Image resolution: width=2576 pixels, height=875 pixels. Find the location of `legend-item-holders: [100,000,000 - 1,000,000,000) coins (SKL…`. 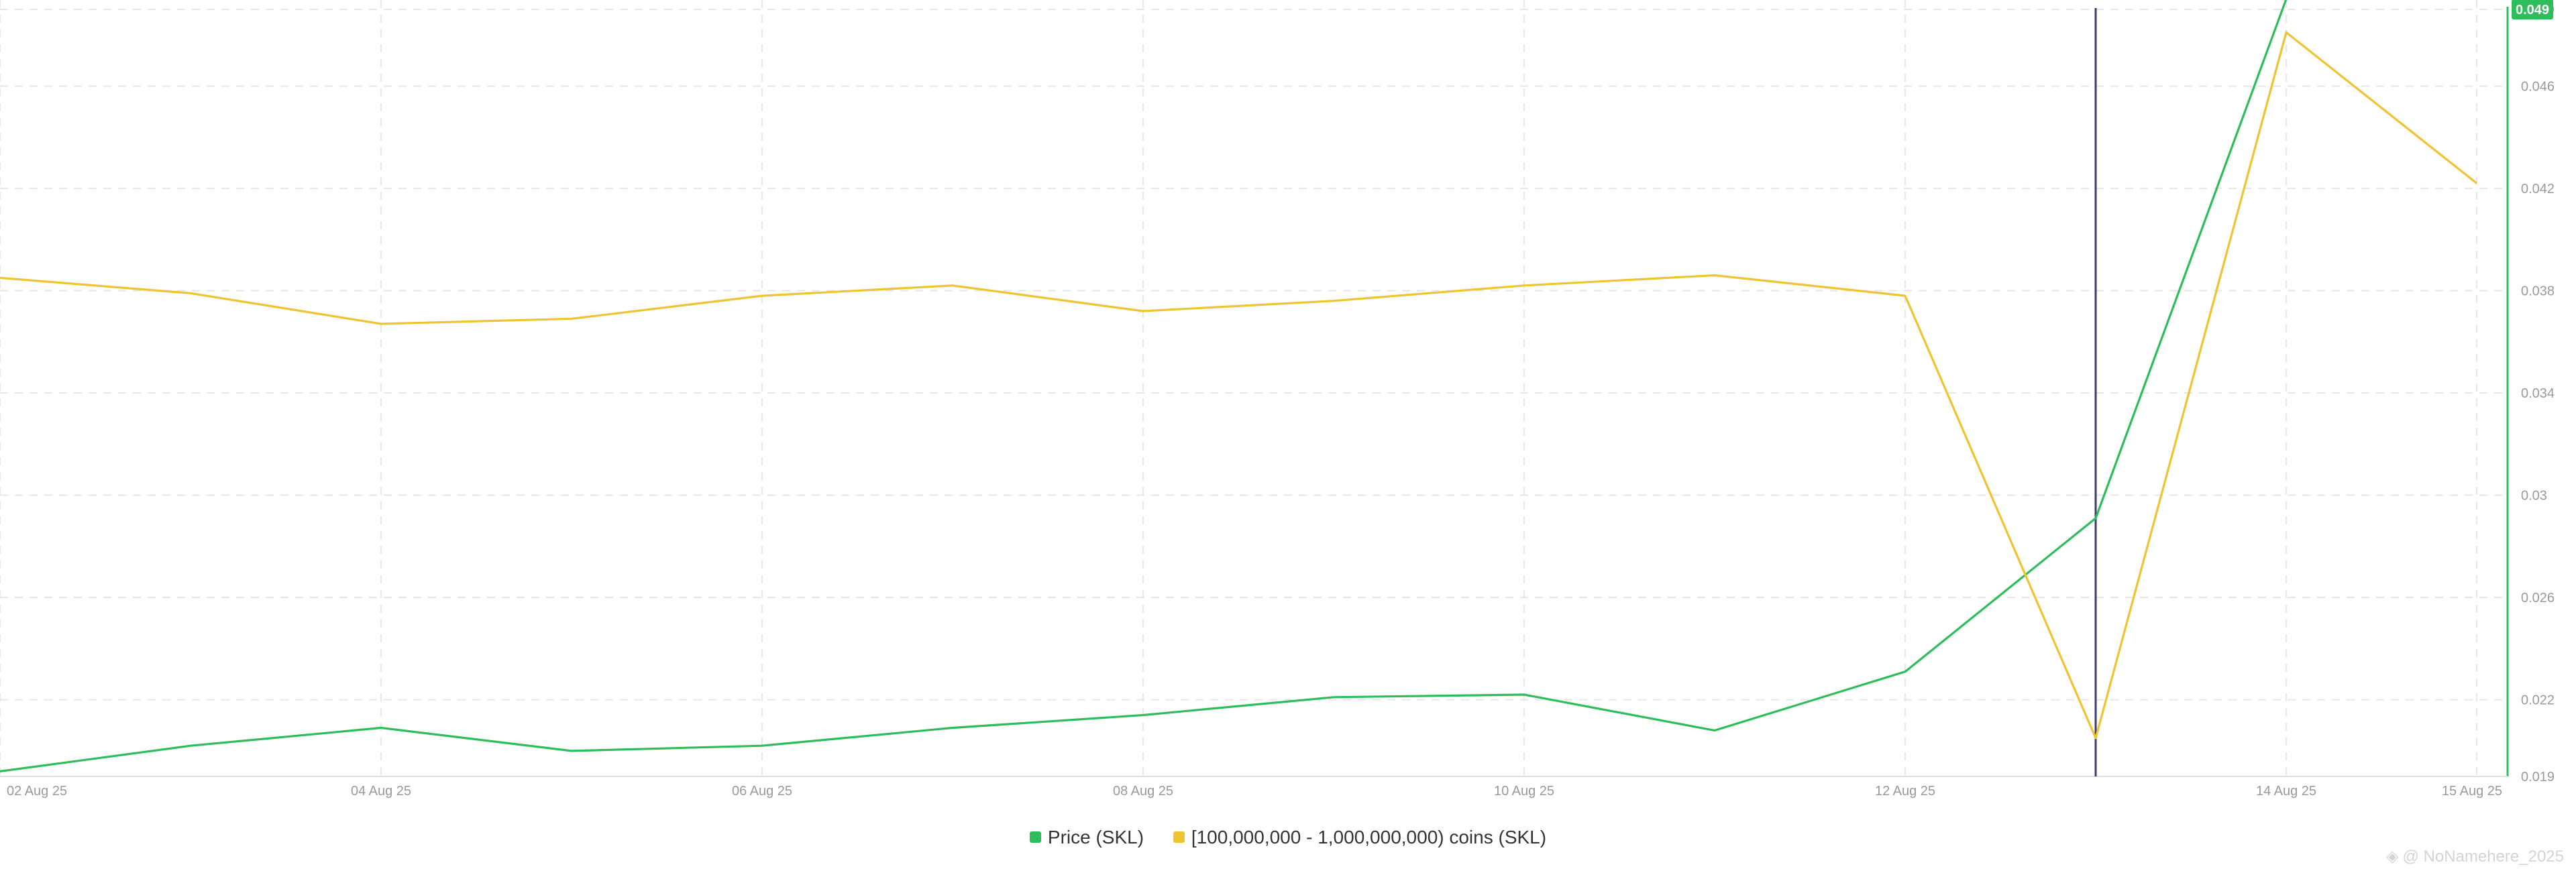

legend-item-holders: [100,000,000 - 1,000,000,000) coins (SKL… is located at coordinates (1359, 837).